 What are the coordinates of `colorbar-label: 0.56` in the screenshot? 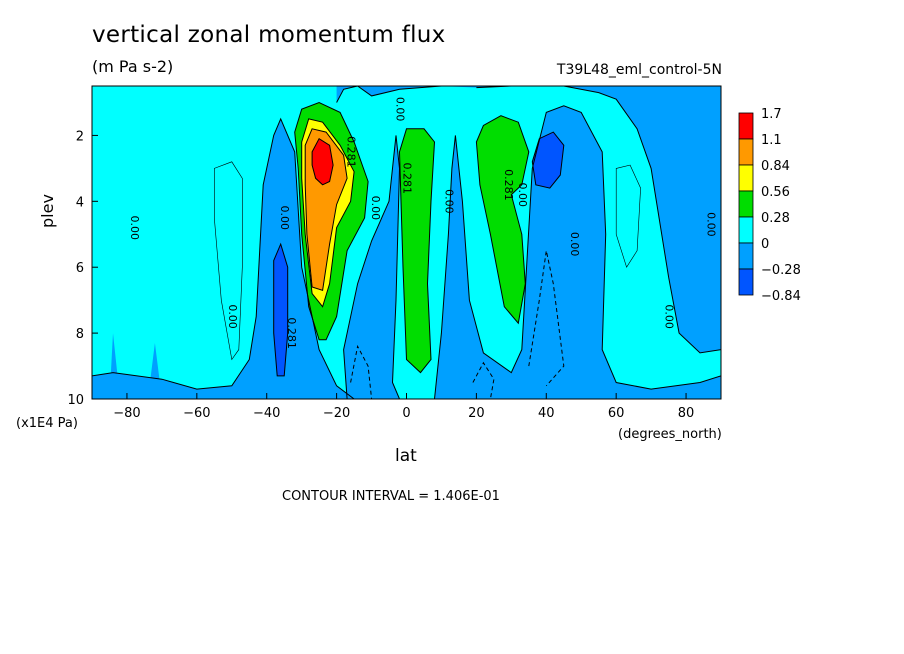 It's located at (775, 192).